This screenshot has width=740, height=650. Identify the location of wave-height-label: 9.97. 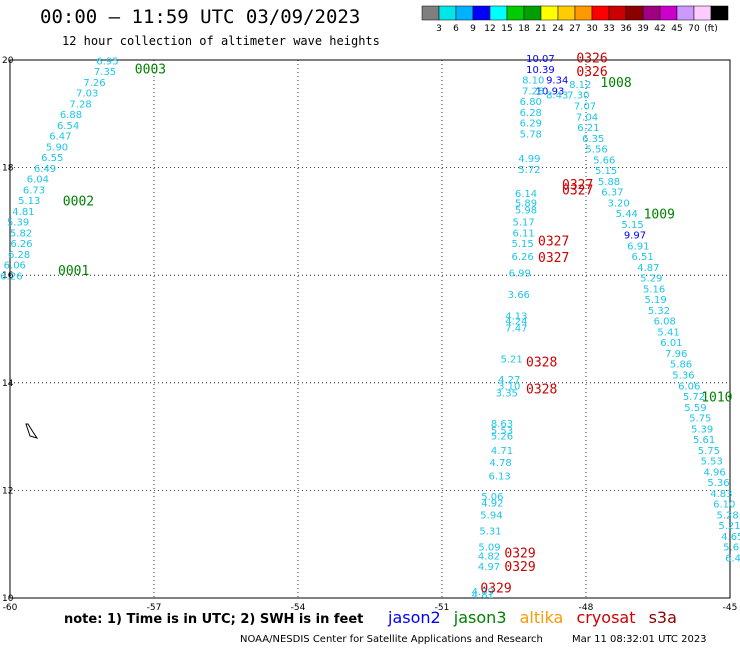
(635, 236).